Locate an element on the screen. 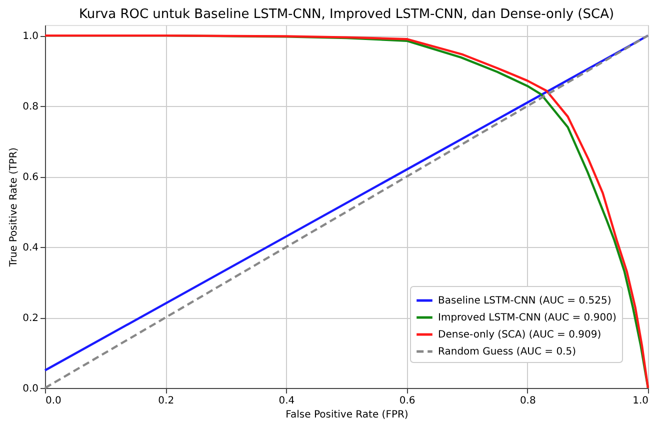 Image resolution: width=670 pixels, height=427 pixels. y-tick-label: 0.0 is located at coordinates (30, 389).